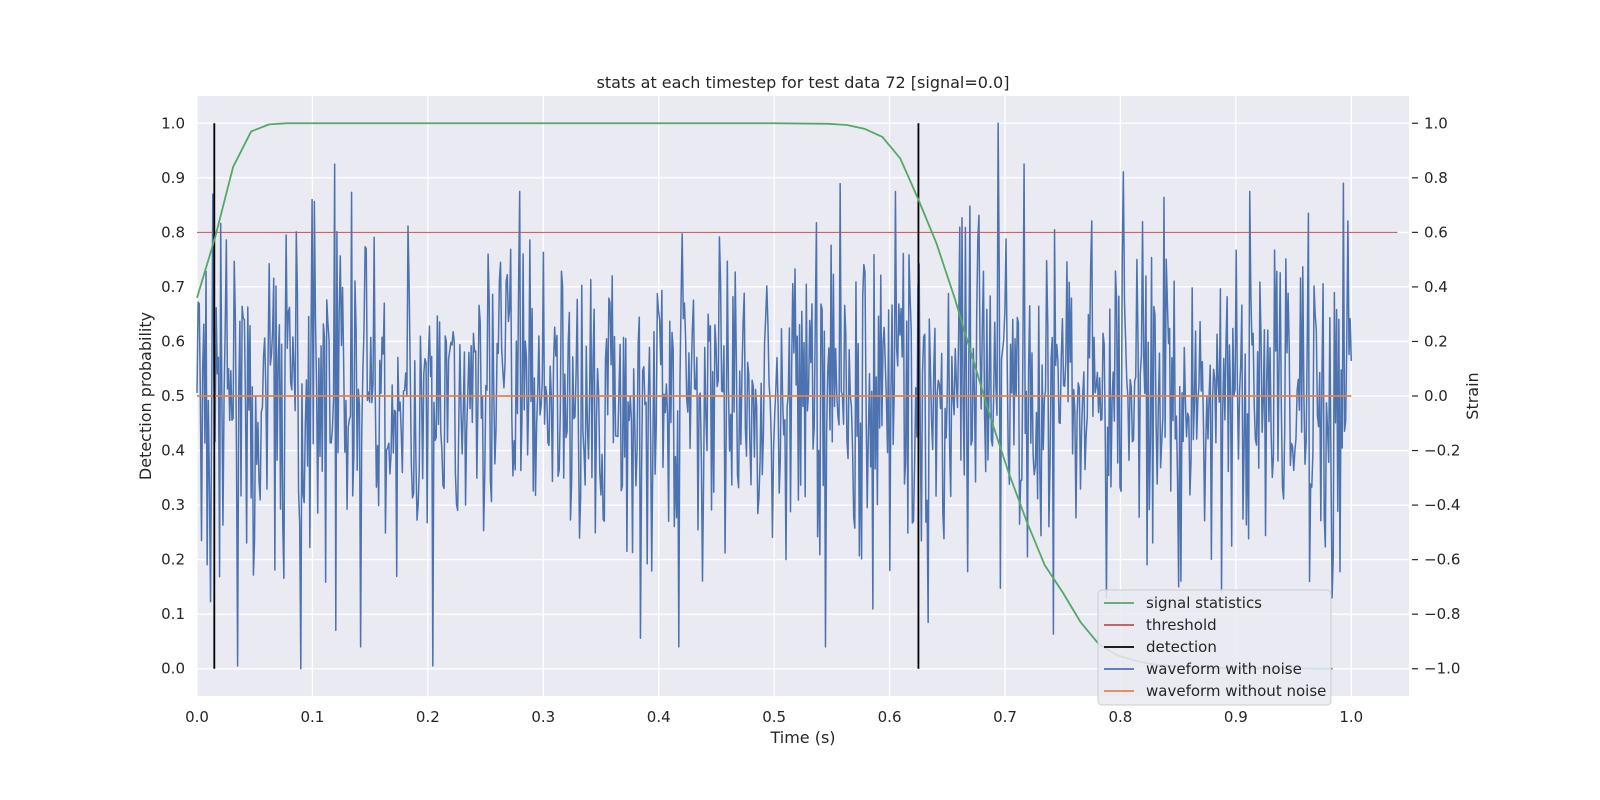  Describe the element at coordinates (173, 614) in the screenshot. I see `y-tick-label-left: 0.1` at that location.